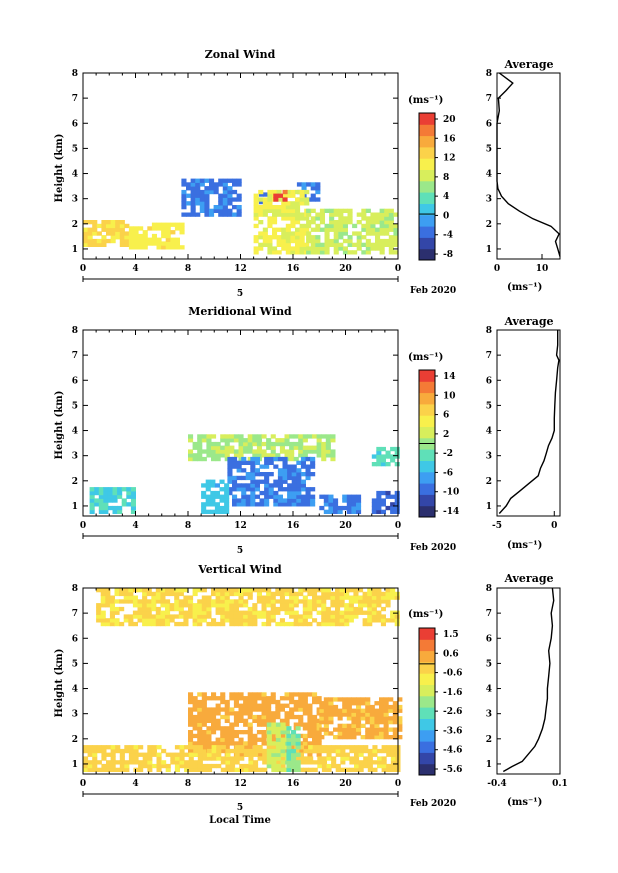 The height and width of the screenshot is (873, 618). I want to click on x-tick-label: 20, so click(345, 269).